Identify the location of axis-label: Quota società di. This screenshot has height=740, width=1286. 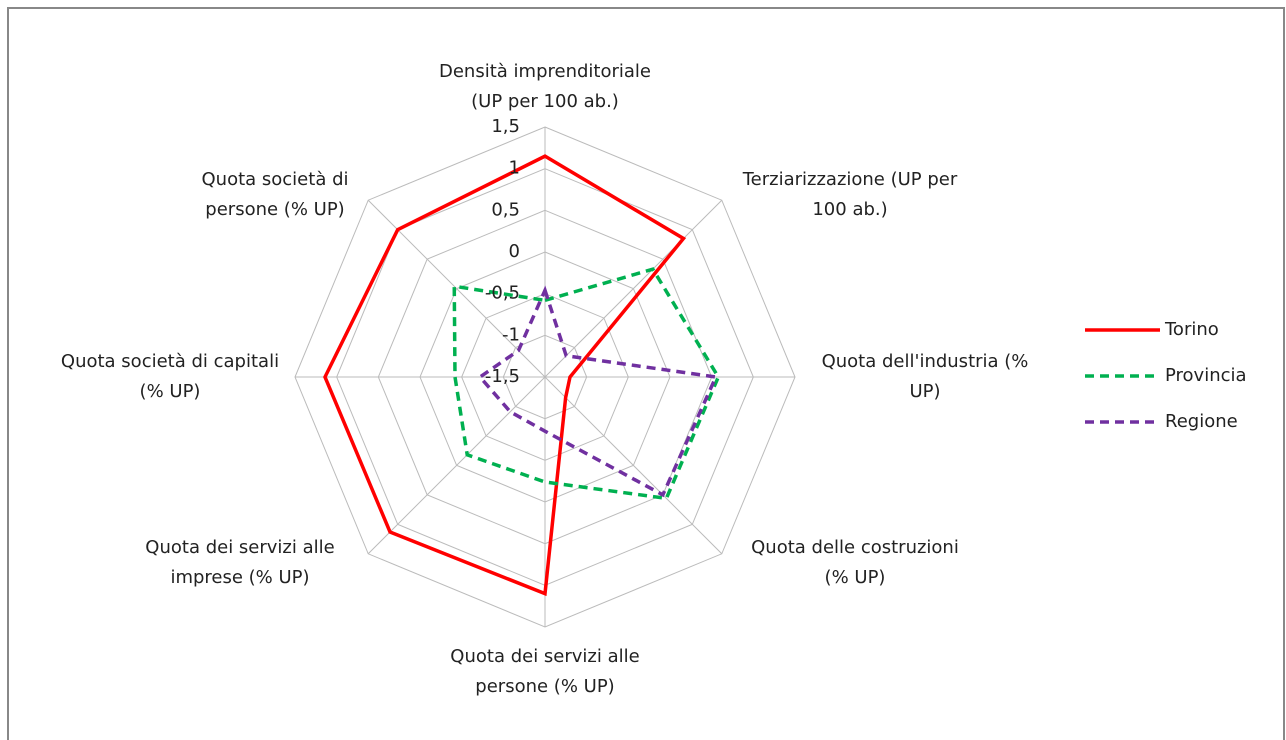
(275, 179).